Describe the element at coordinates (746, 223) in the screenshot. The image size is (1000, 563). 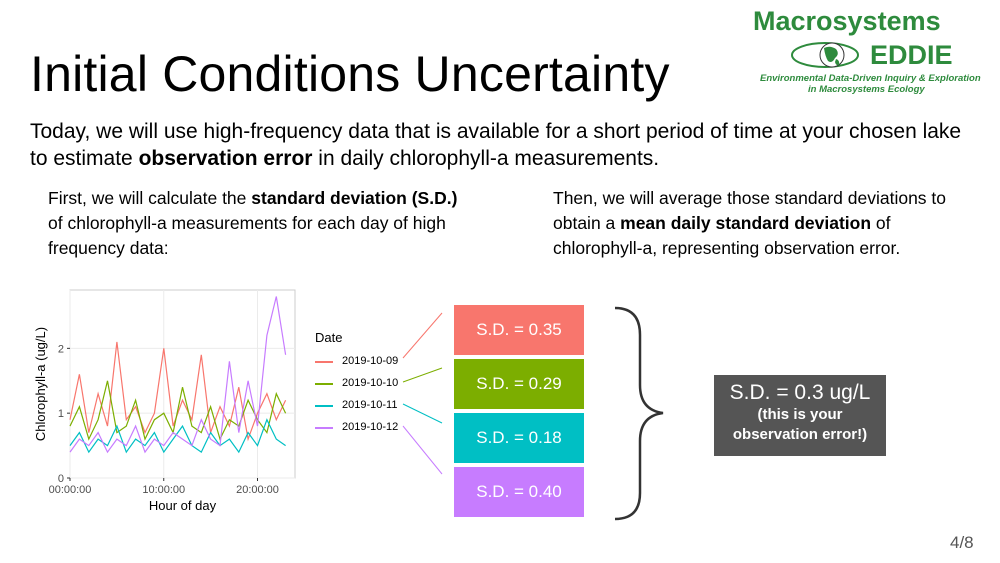
I see `right-bold: mean daily standard deviation` at that location.